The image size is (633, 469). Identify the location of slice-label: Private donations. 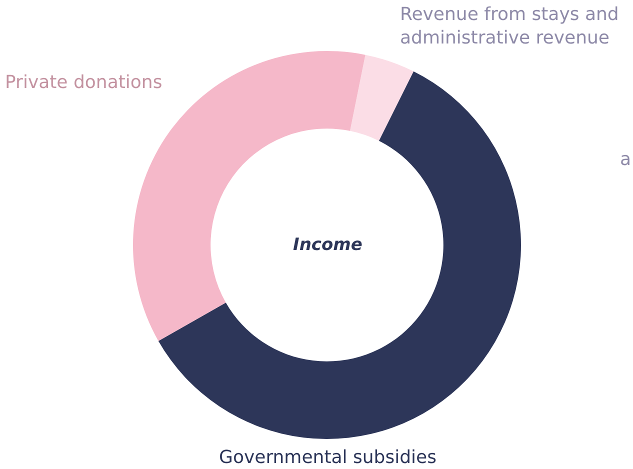
(83, 82).